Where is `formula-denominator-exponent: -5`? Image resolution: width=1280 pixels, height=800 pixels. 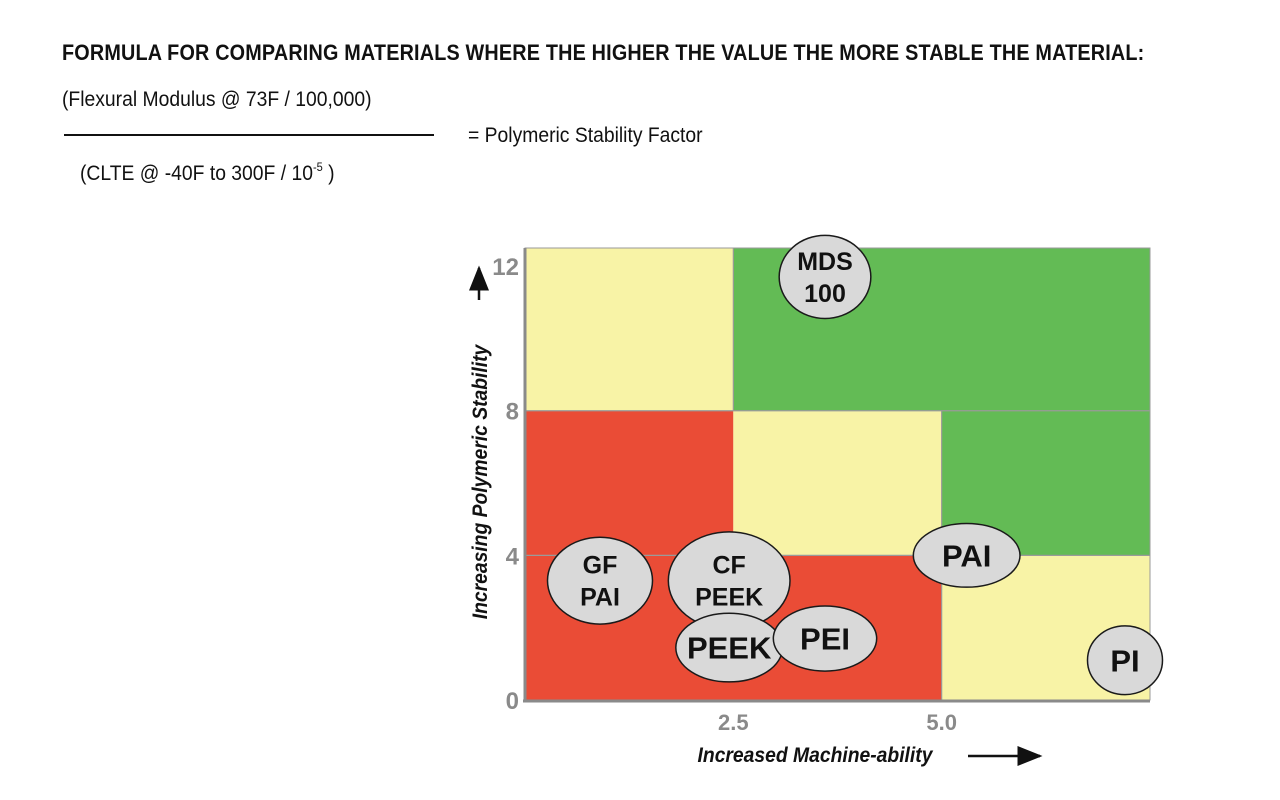 formula-denominator-exponent: -5 is located at coordinates (317, 167).